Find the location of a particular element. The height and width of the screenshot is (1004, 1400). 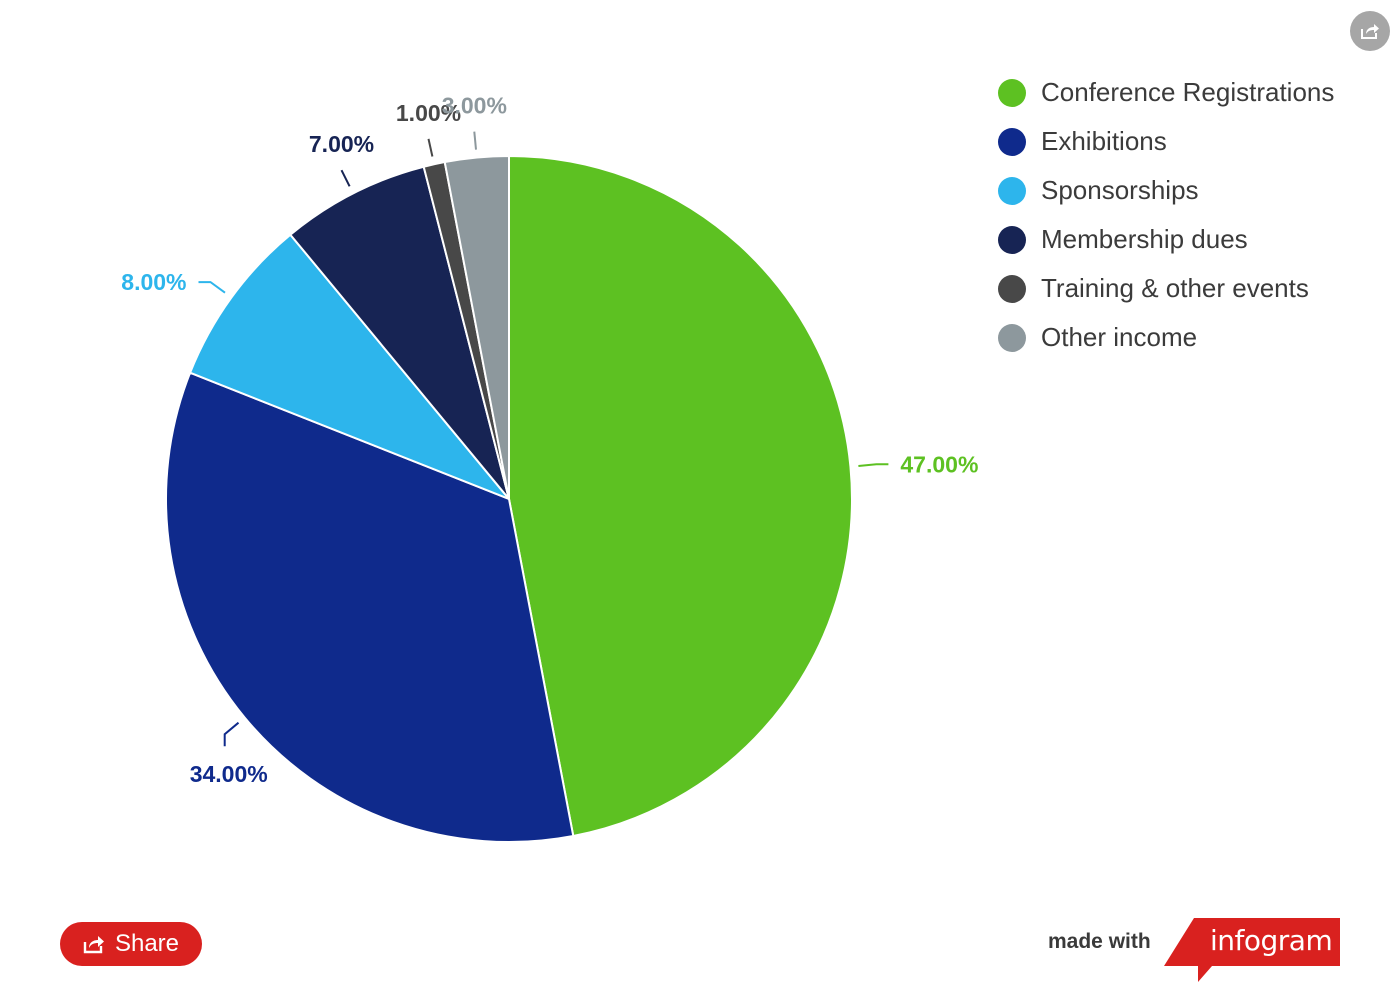

legend-item: Other income is located at coordinates (1166, 337).